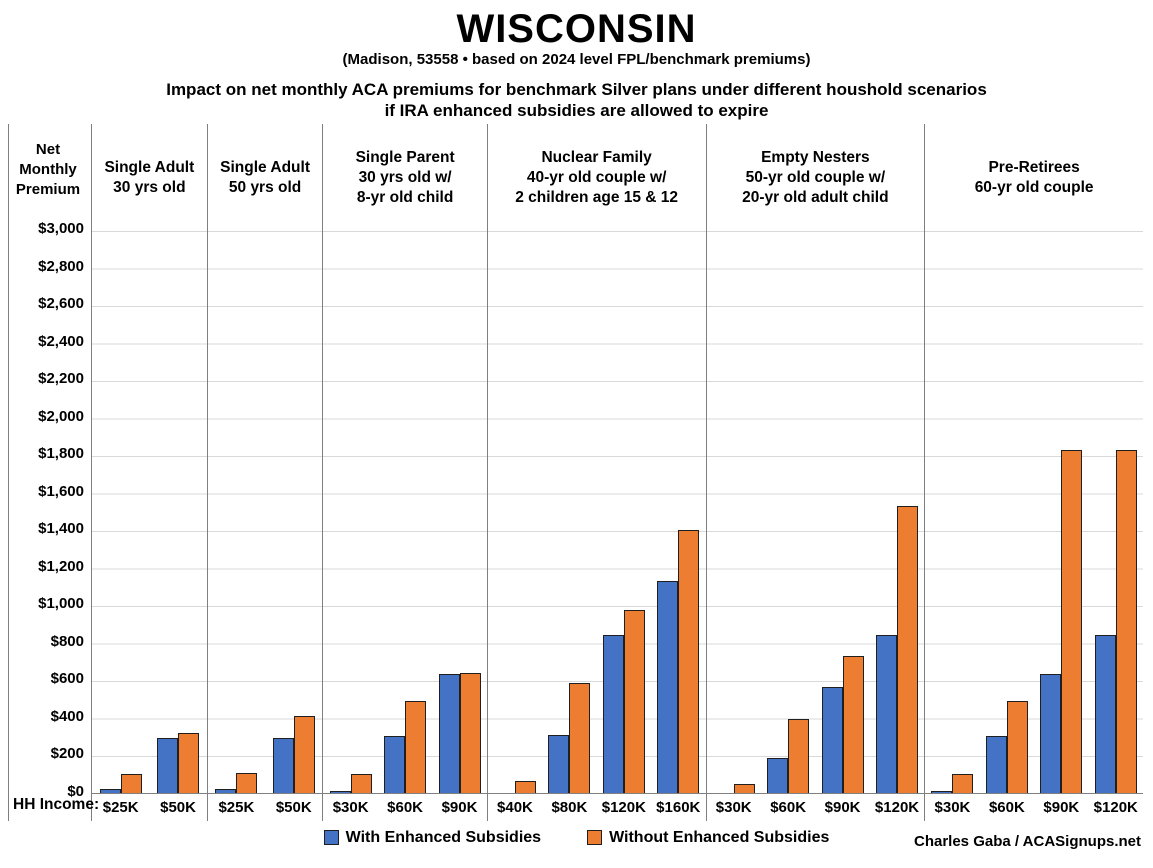 This screenshot has height=868, width=1153. What do you see at coordinates (67, 753) in the screenshot?
I see `y-tick-label: $200` at bounding box center [67, 753].